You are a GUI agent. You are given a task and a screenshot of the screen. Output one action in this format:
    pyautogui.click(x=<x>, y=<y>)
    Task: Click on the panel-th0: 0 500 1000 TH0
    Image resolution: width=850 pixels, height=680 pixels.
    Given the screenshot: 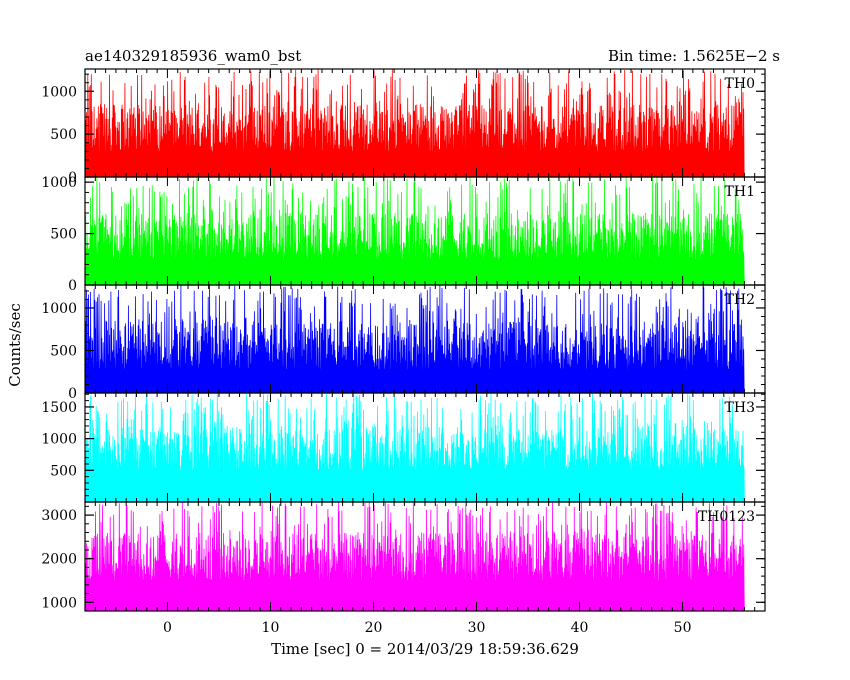 What is the action you would take?
    pyautogui.click(x=403, y=127)
    